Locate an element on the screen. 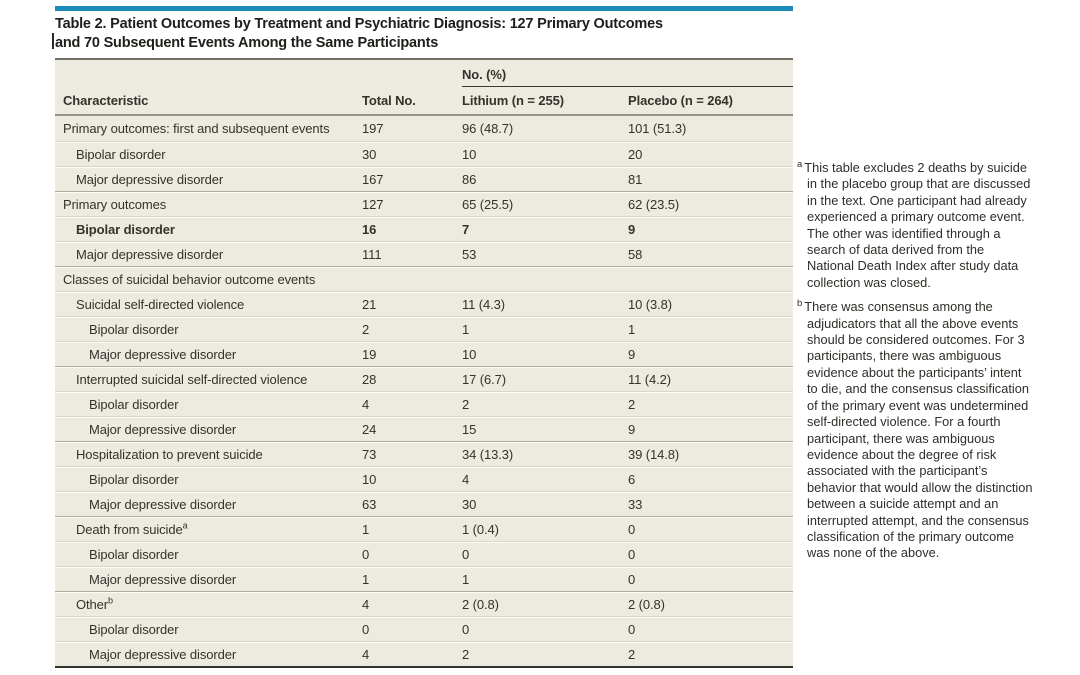  cell-placebo: 6 is located at coordinates (632, 479).